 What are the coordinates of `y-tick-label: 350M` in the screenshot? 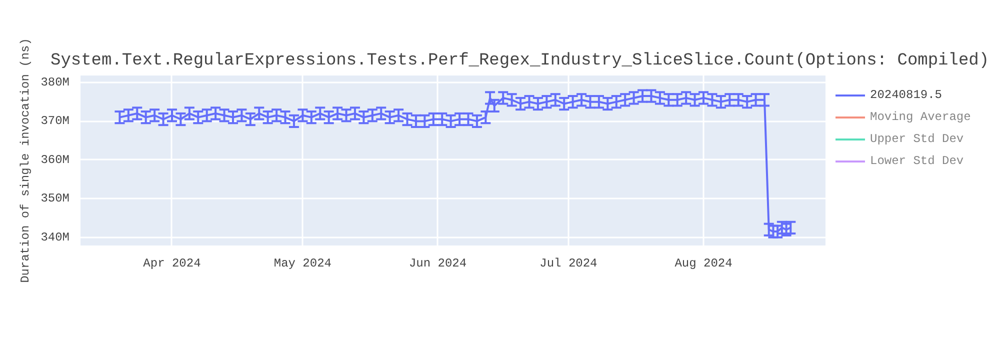 It's located at (55, 199).